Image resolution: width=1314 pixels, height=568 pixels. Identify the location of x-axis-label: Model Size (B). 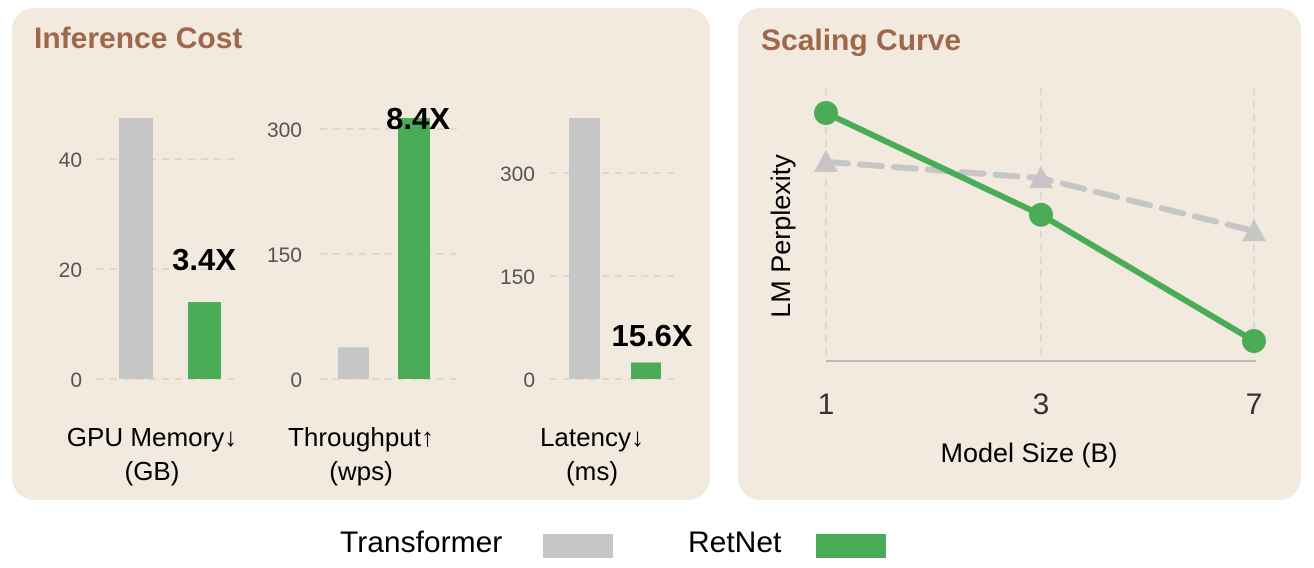
(1028, 453).